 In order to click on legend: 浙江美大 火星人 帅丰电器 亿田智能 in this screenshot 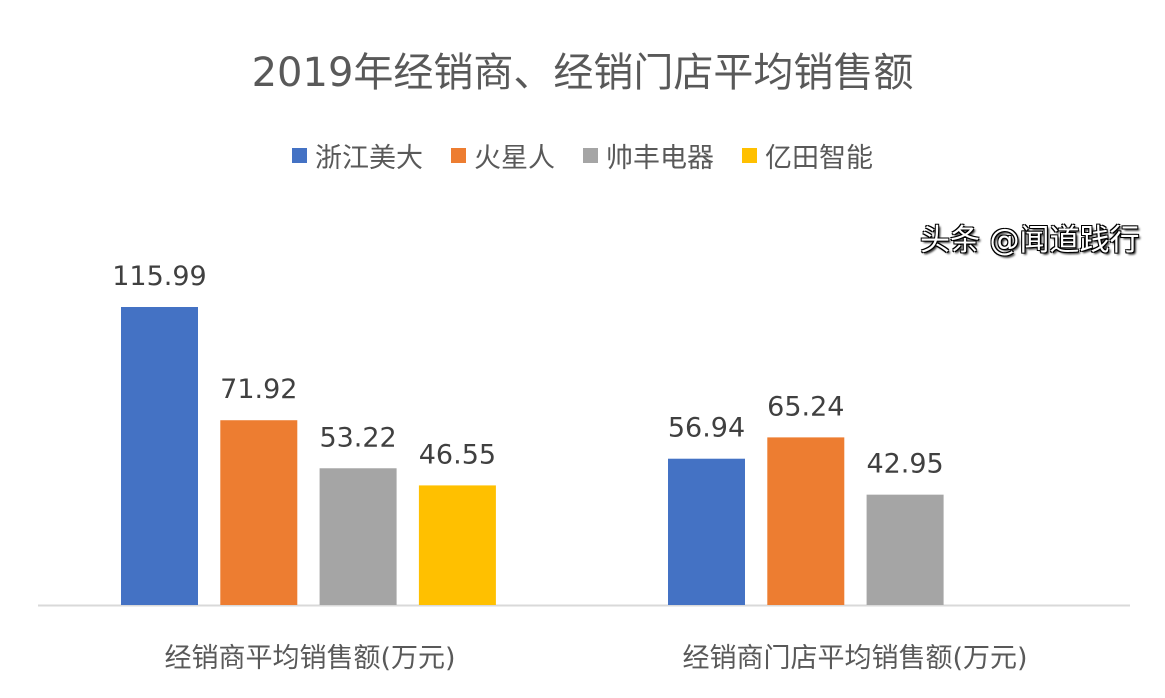, I will do `click(582, 155)`.